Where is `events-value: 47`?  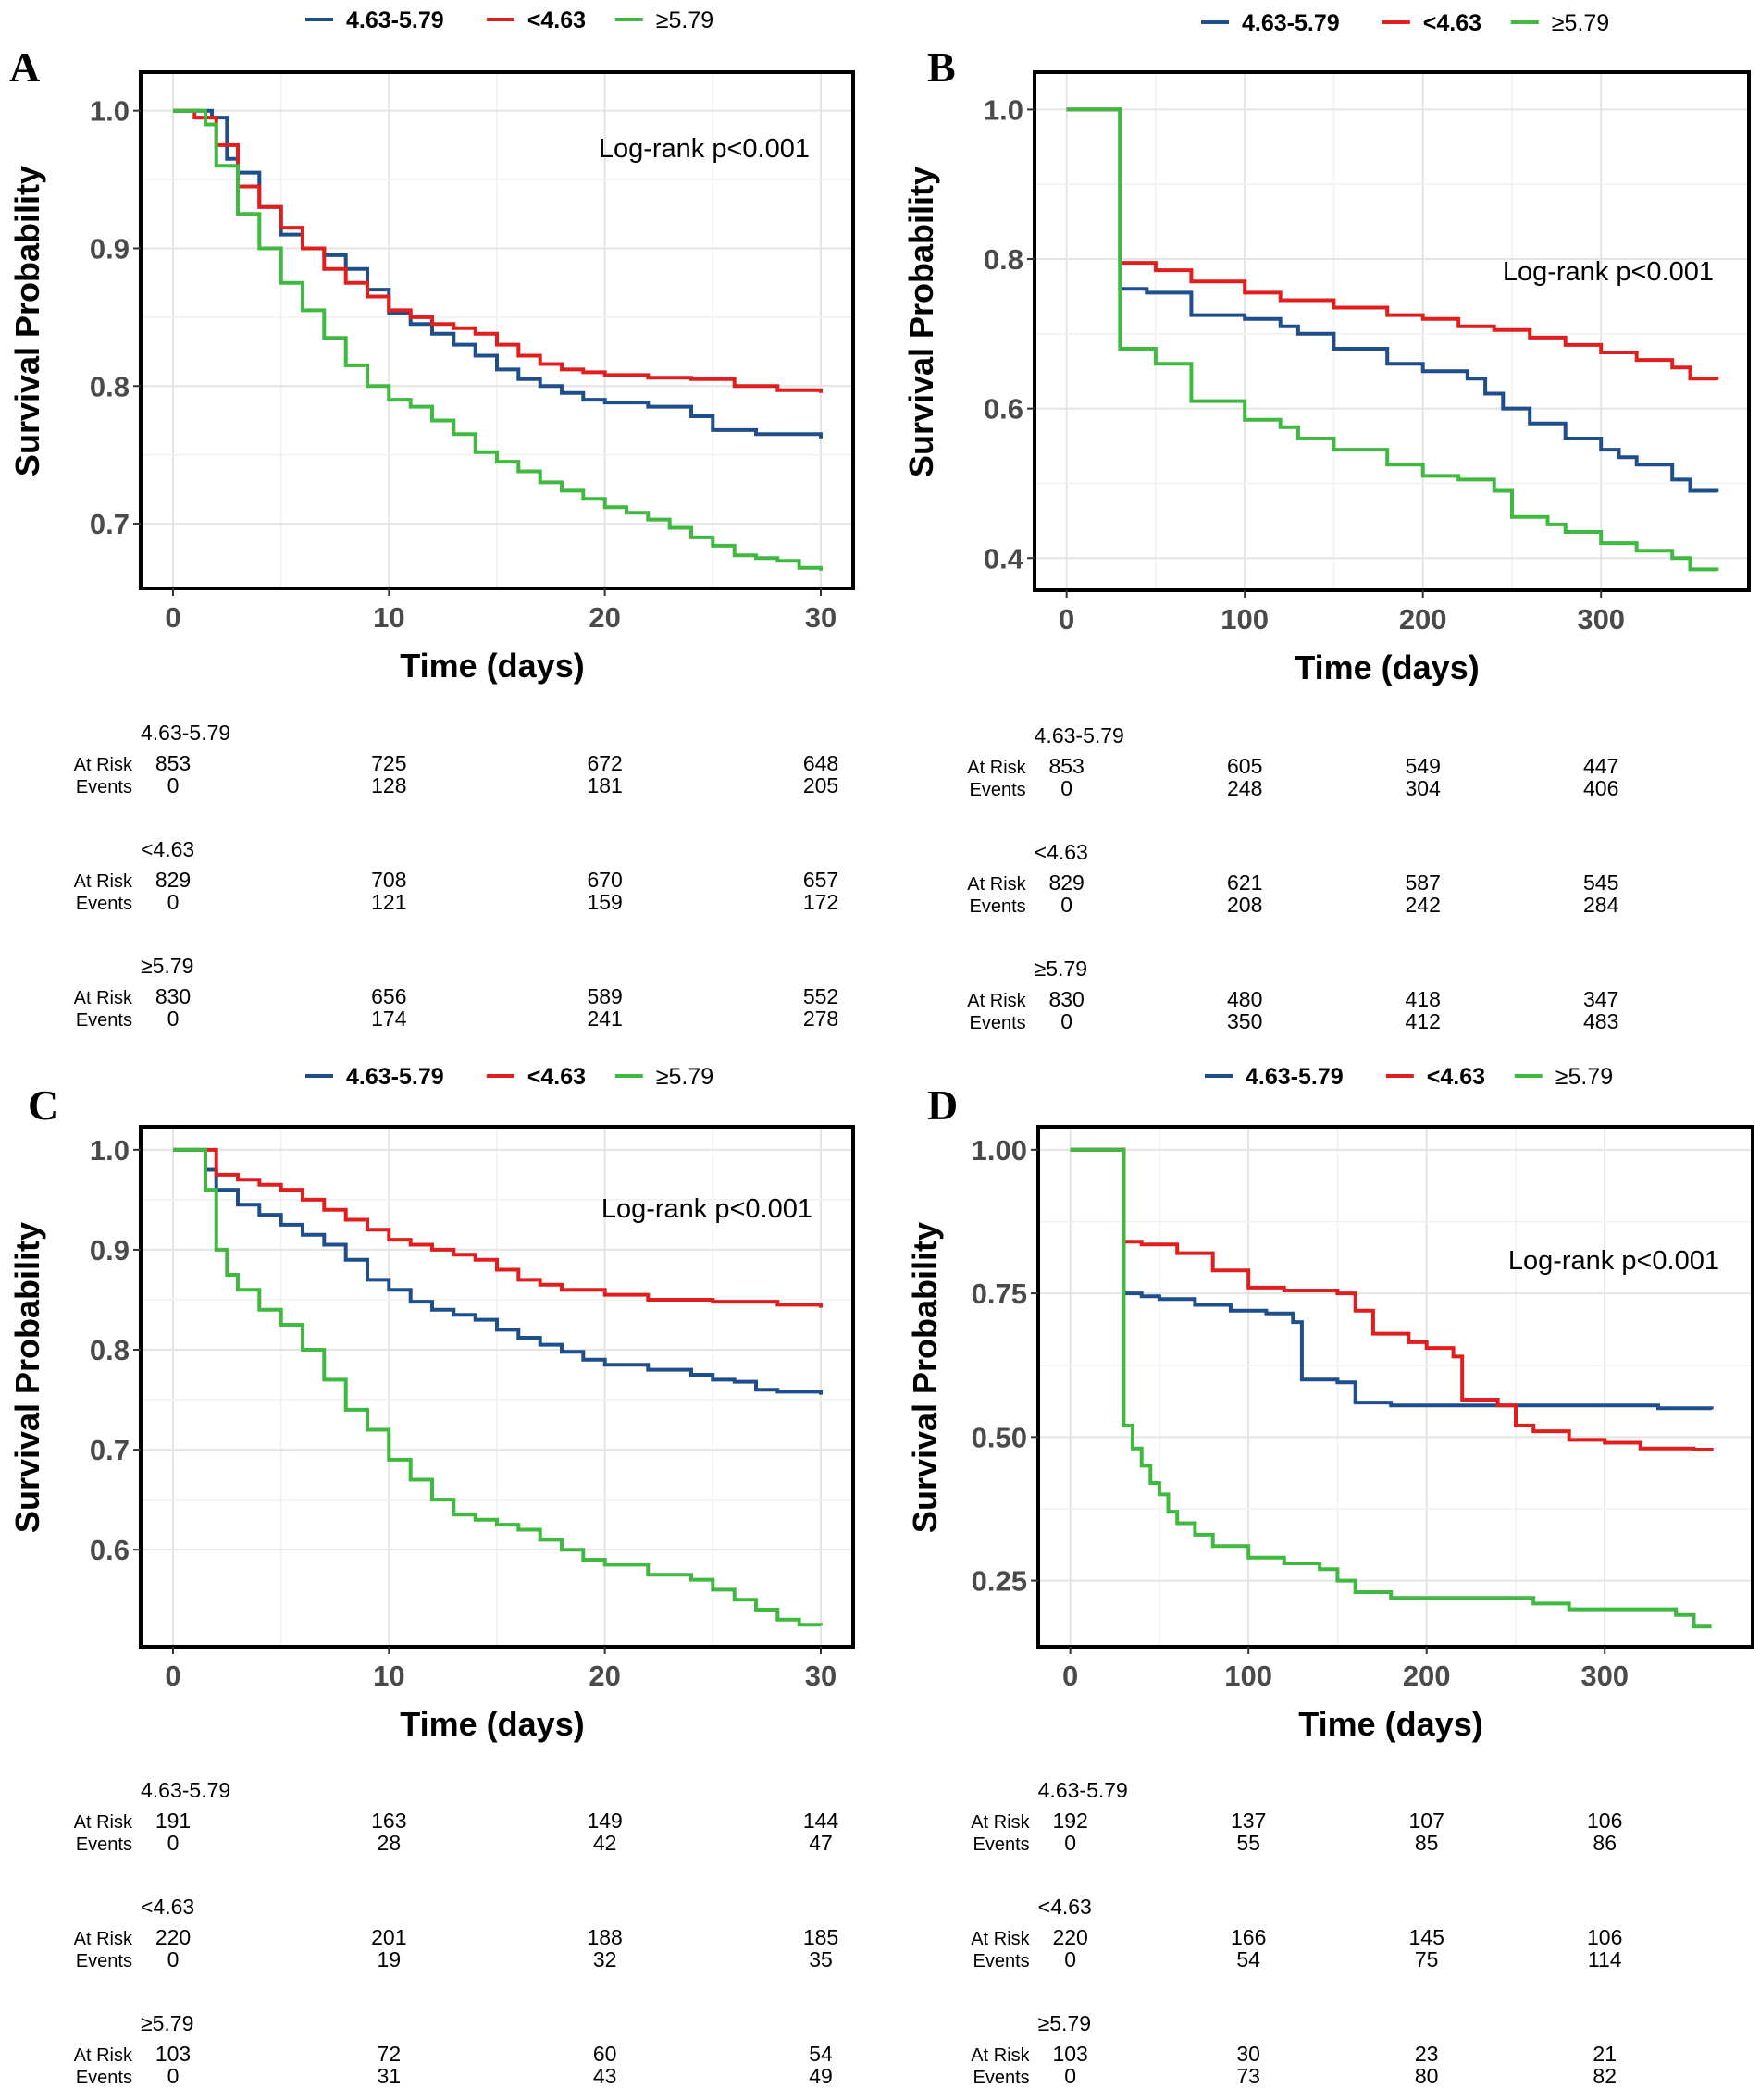
events-value: 47 is located at coordinates (821, 1843).